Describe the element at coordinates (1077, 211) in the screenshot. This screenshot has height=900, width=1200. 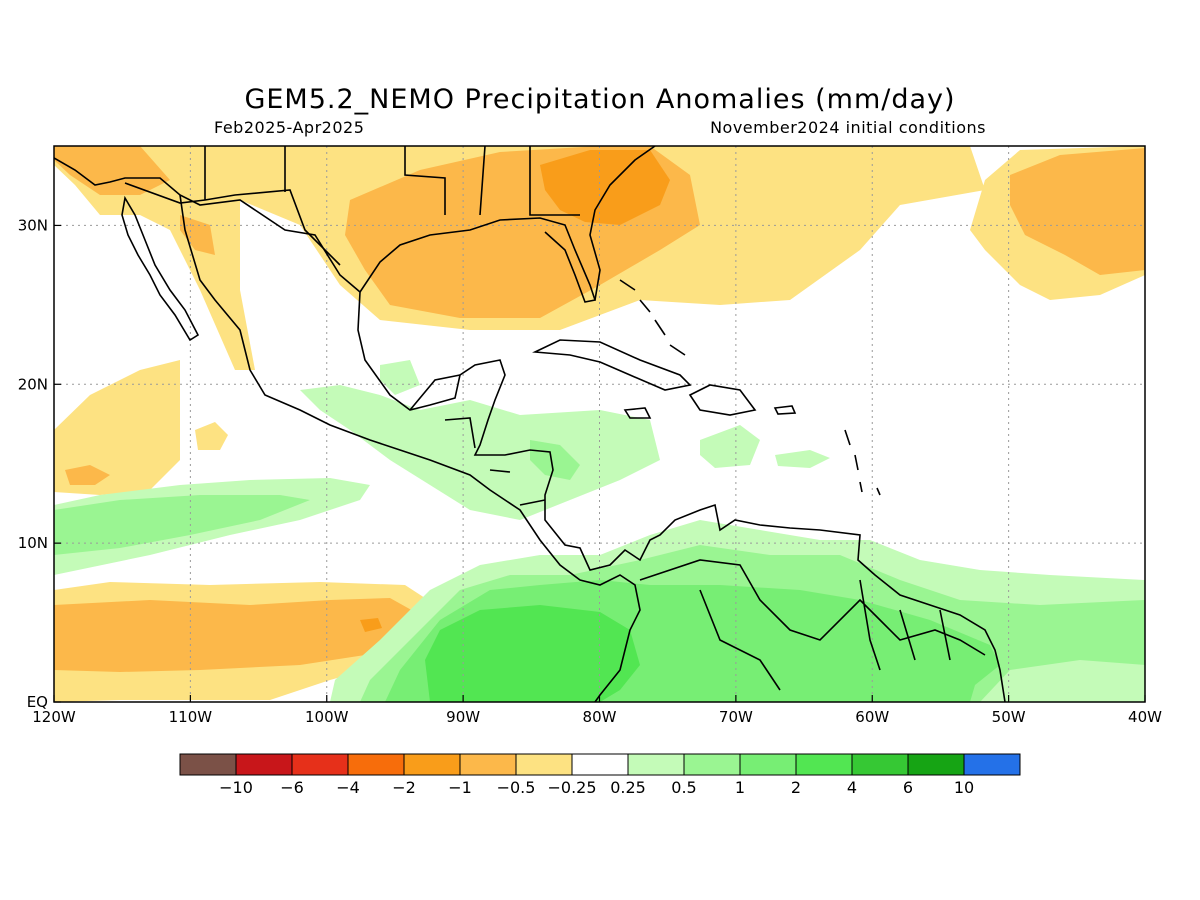
I see `anomaly-region-atlantic-dry` at that location.